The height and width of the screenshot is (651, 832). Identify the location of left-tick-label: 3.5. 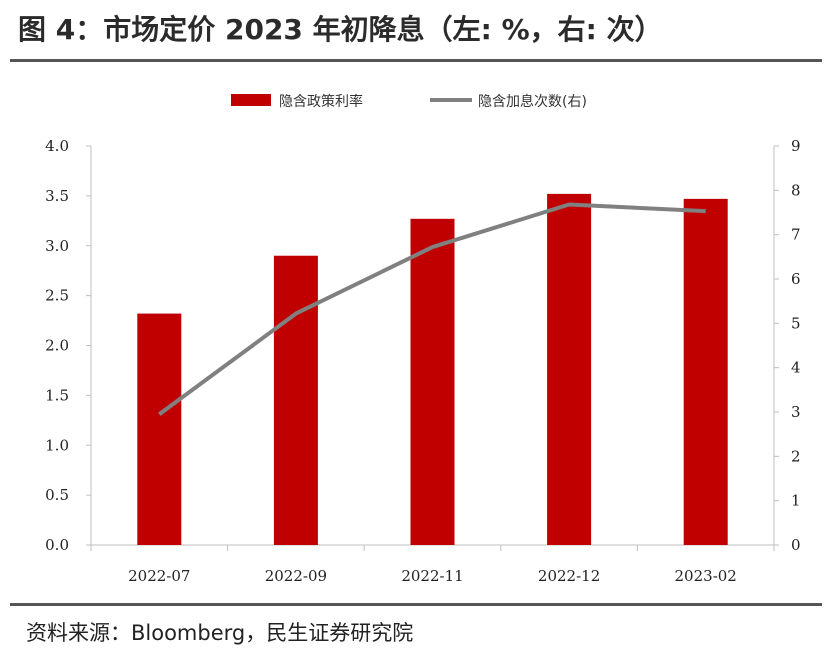
(57, 196).